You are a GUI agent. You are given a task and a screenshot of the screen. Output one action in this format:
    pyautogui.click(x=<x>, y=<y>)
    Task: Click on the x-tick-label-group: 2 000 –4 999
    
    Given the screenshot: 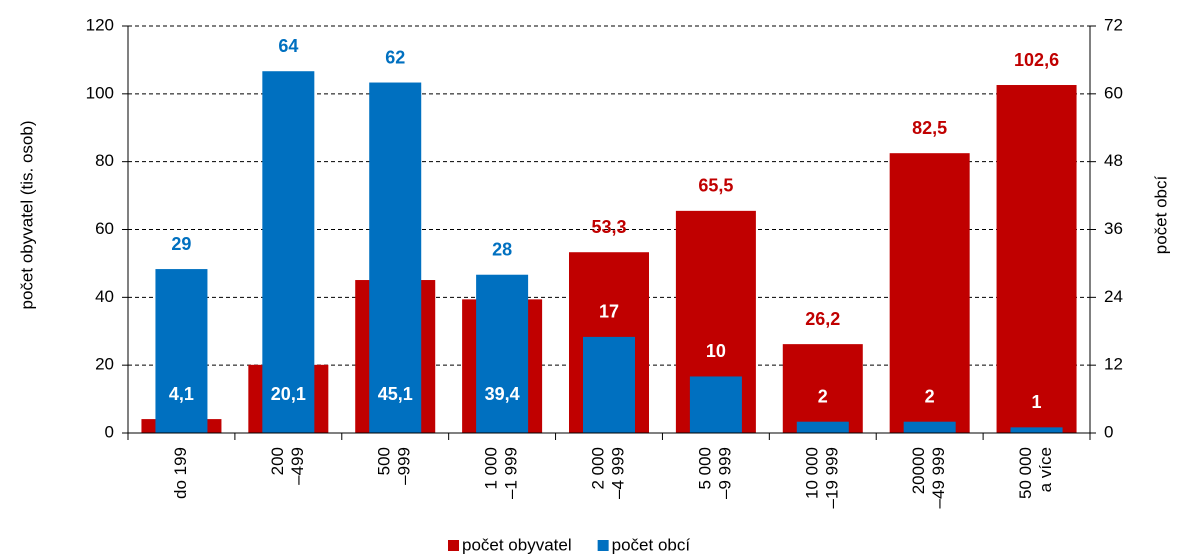 What is the action you would take?
    pyautogui.click(x=607, y=473)
    